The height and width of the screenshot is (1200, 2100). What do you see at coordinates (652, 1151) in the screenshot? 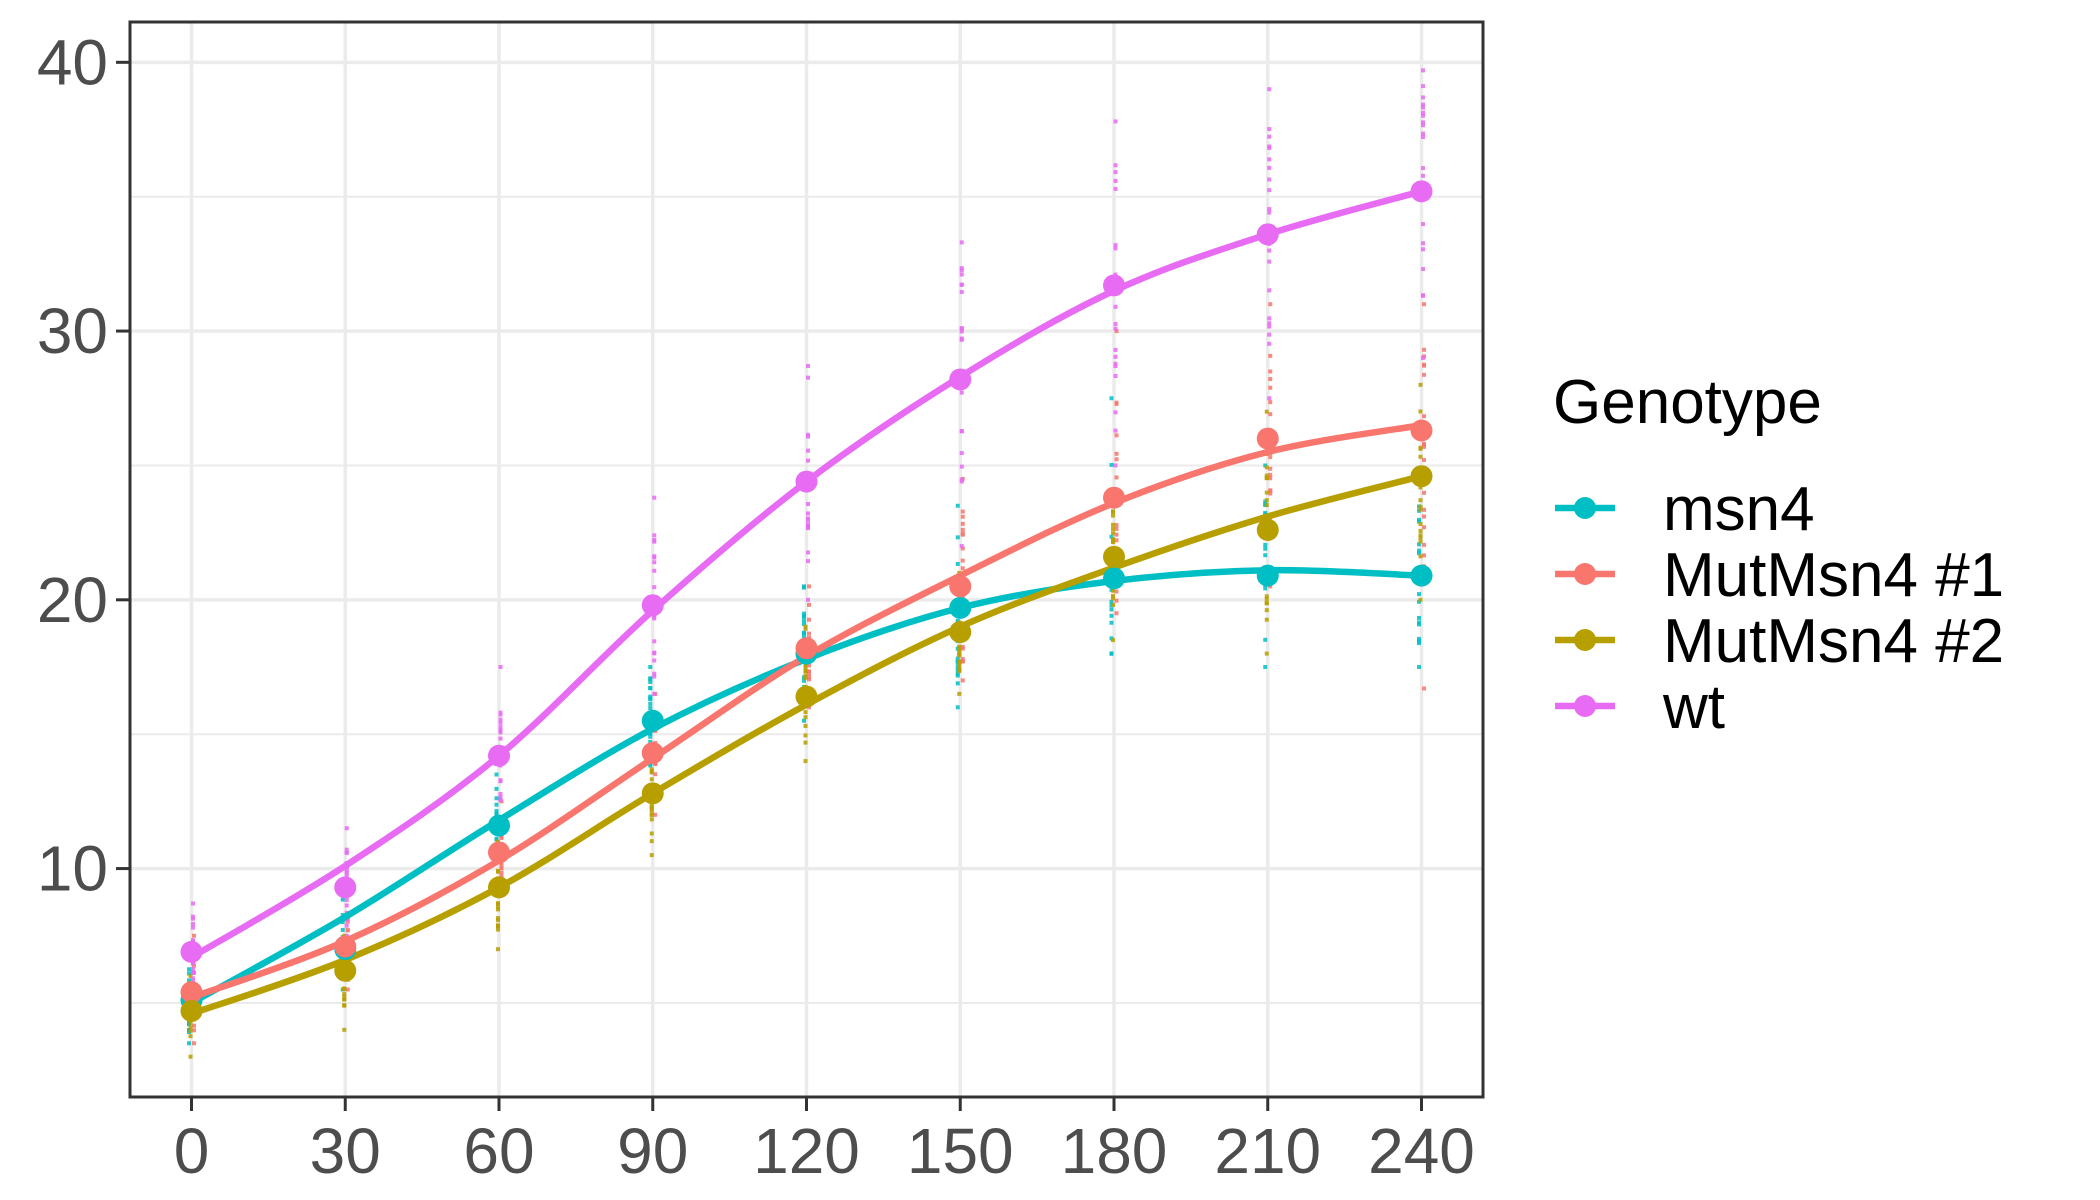
I see `x-tick-label: 90` at bounding box center [652, 1151].